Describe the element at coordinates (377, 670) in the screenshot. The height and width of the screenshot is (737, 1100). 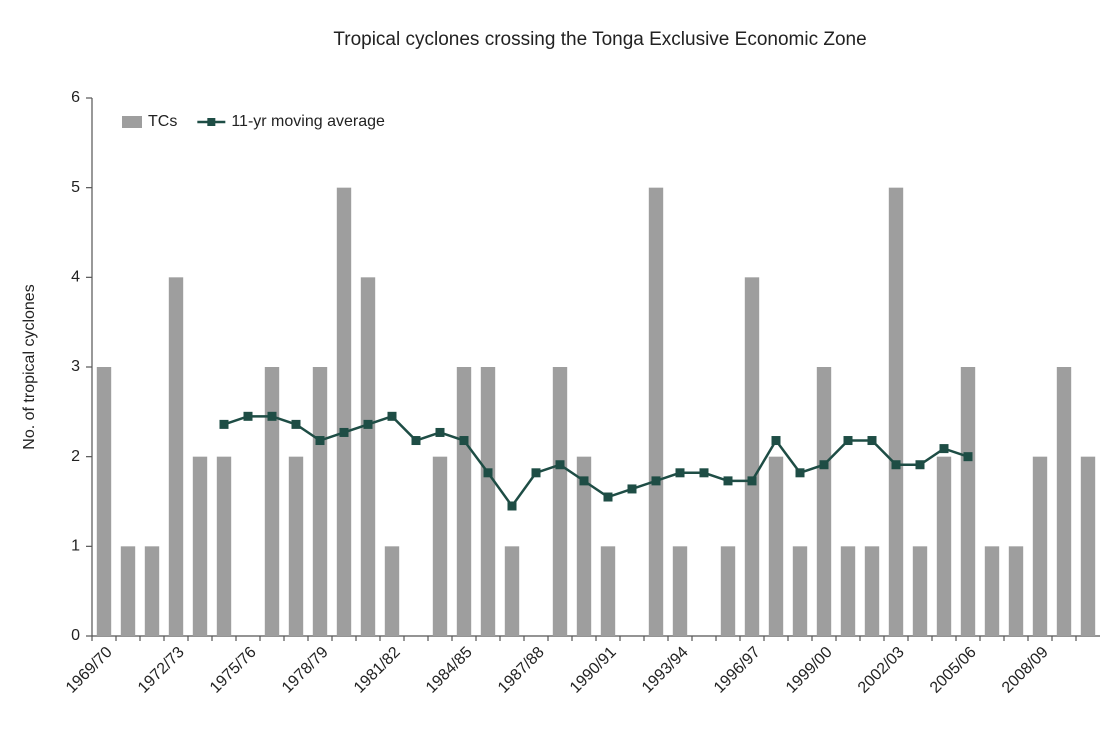
I see `x-tick-label: 1981/82` at that location.